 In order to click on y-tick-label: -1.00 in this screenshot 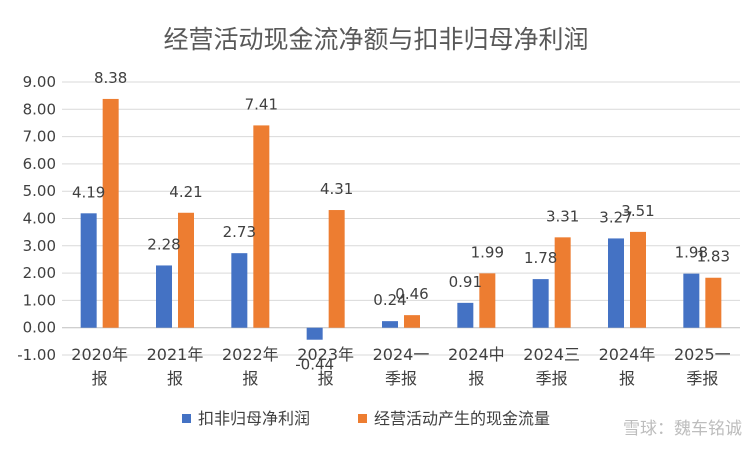, I will do `click(36, 355)`.